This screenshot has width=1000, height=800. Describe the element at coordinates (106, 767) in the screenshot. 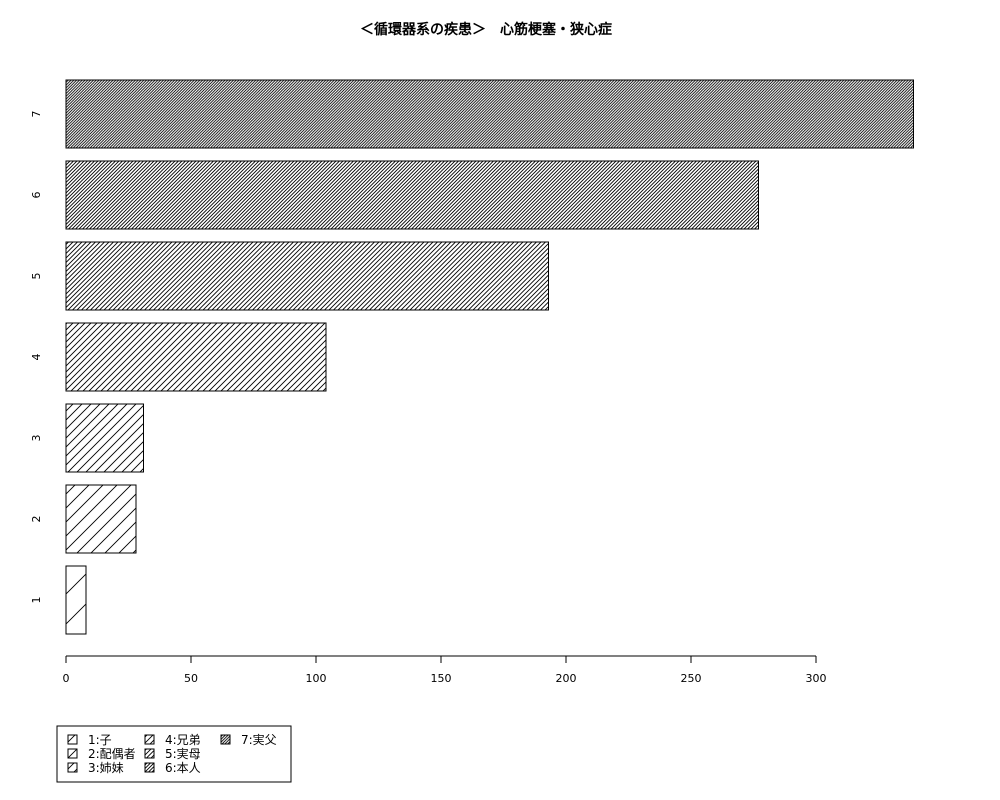

I see `legend-entry: 3:姉妹` at that location.